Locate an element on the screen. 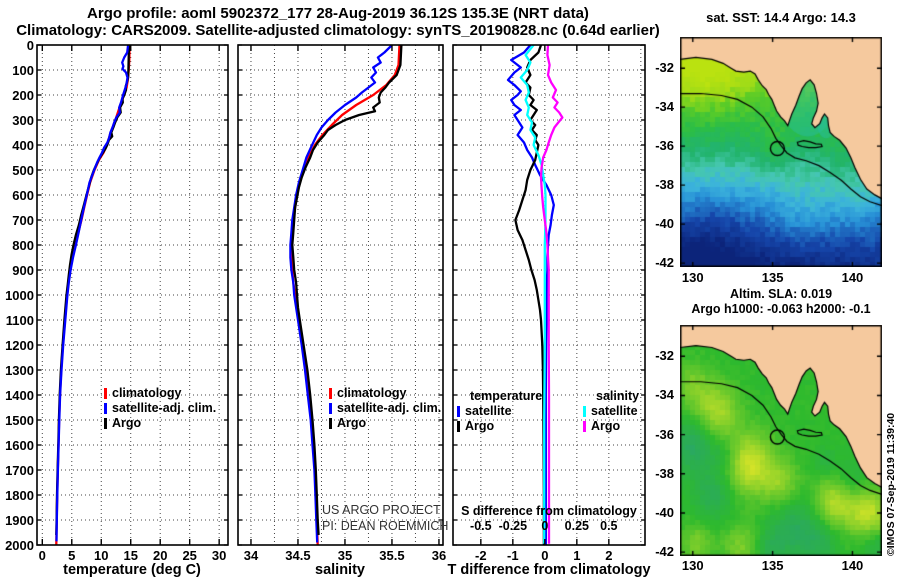 The height and width of the screenshot is (580, 900). depth-tick-label: 900 is located at coordinates (23, 270).